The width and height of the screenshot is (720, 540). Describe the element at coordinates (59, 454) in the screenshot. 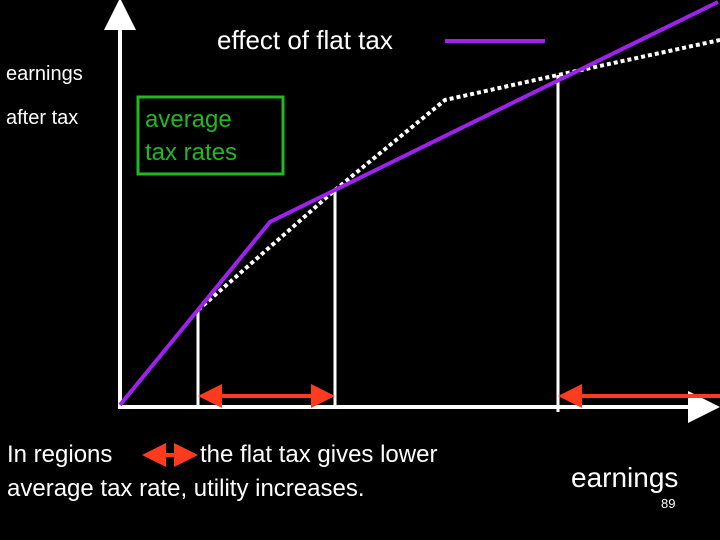

I see `caption: In regions` at that location.